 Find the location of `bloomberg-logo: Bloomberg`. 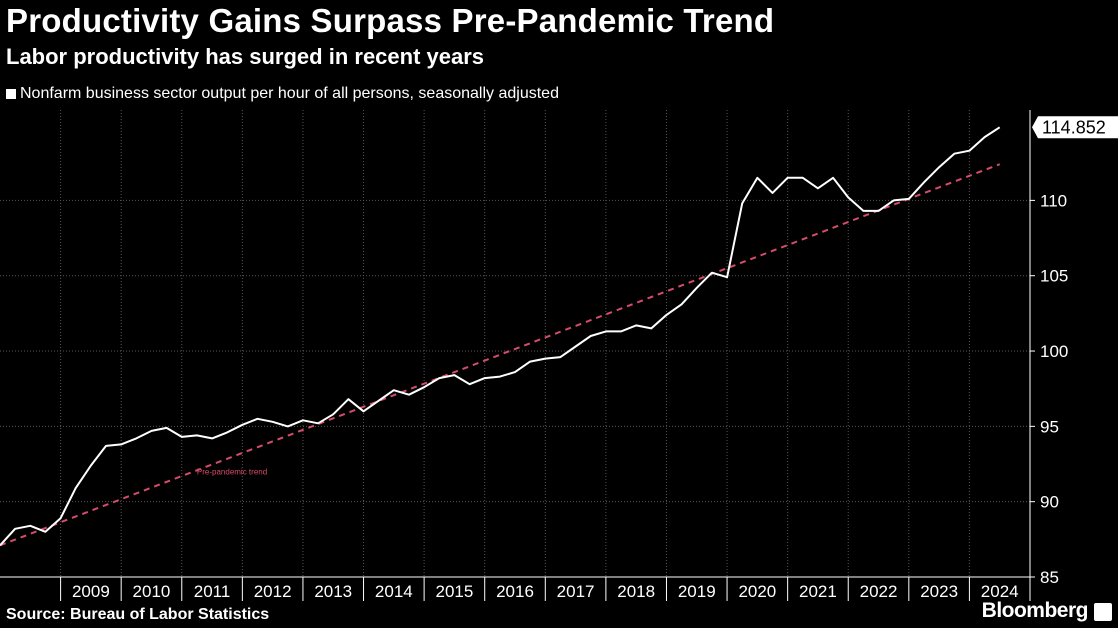

bloomberg-logo: Bloomberg is located at coordinates (1035, 610).